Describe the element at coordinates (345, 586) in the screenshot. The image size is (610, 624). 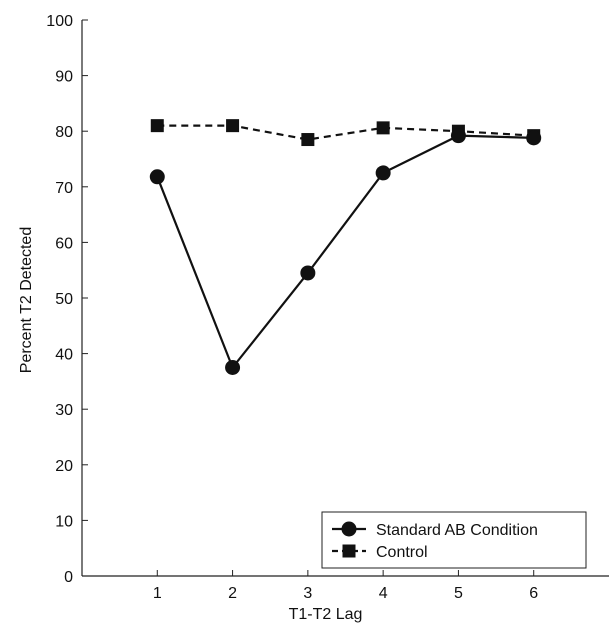
I see `x-axis-ticks: 1 2 3 4 5 6` at that location.